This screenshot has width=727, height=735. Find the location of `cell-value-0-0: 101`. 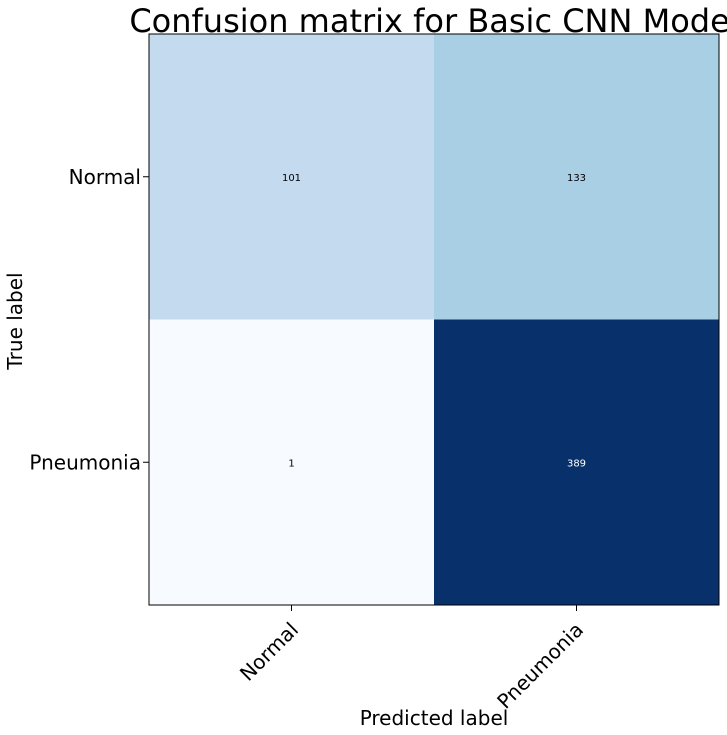

cell-value-0-0: 101 is located at coordinates (291, 178).